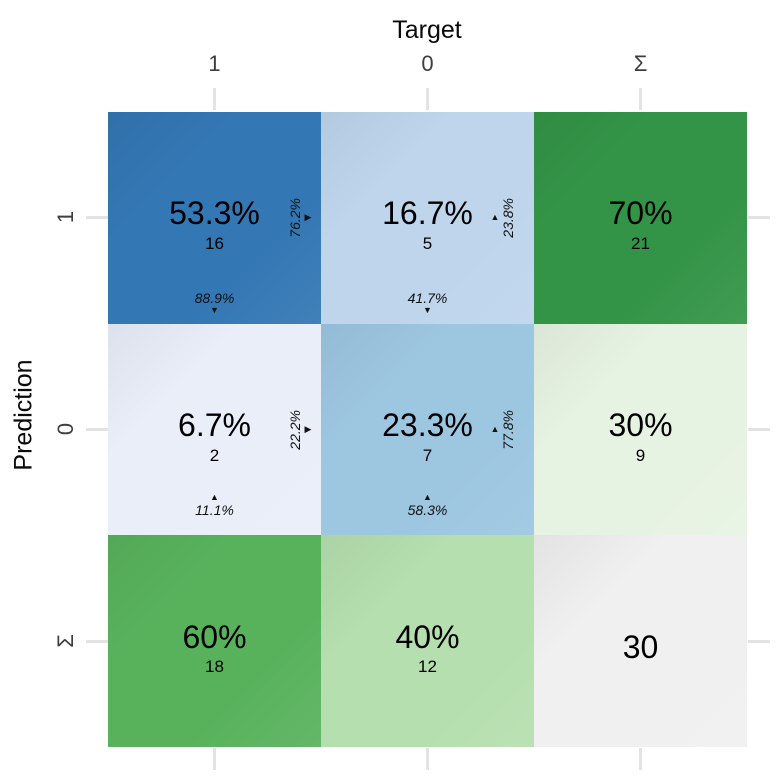  I want to click on cell-count: 7, so click(427, 455).